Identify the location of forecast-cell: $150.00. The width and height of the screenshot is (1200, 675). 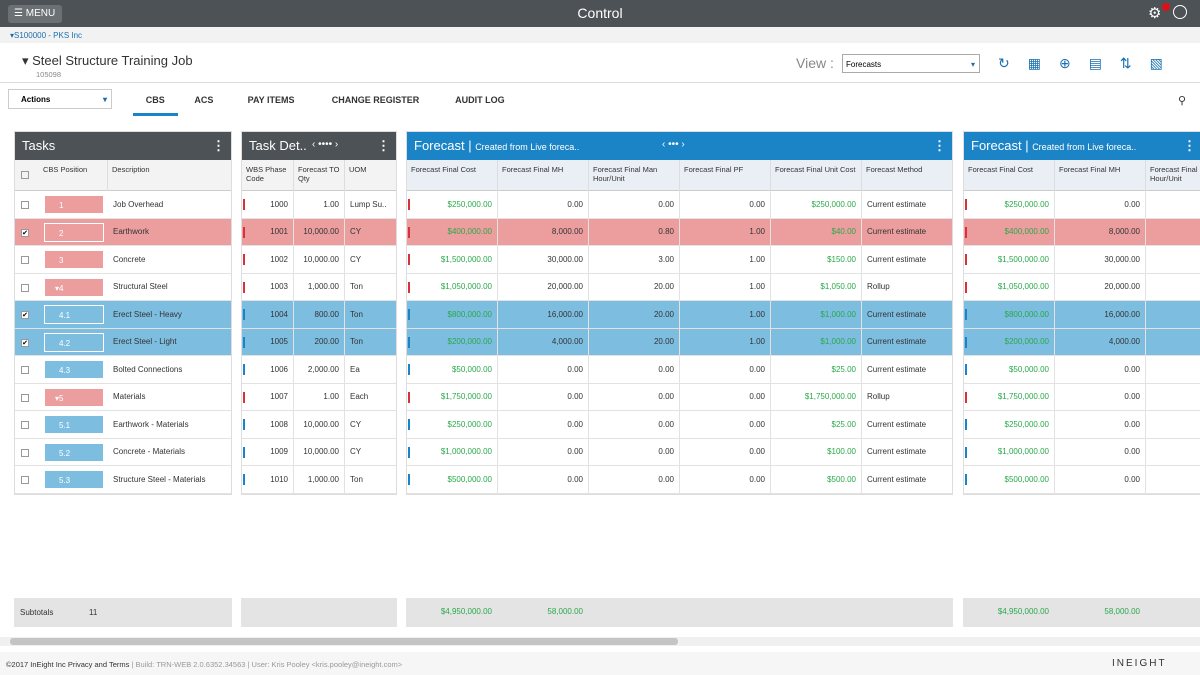
(816, 260).